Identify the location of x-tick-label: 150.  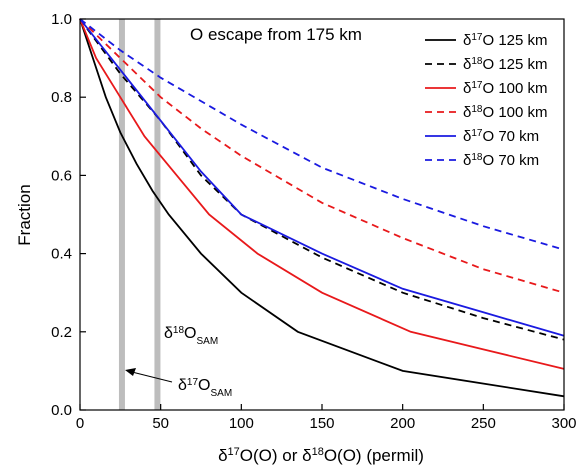
(321, 423).